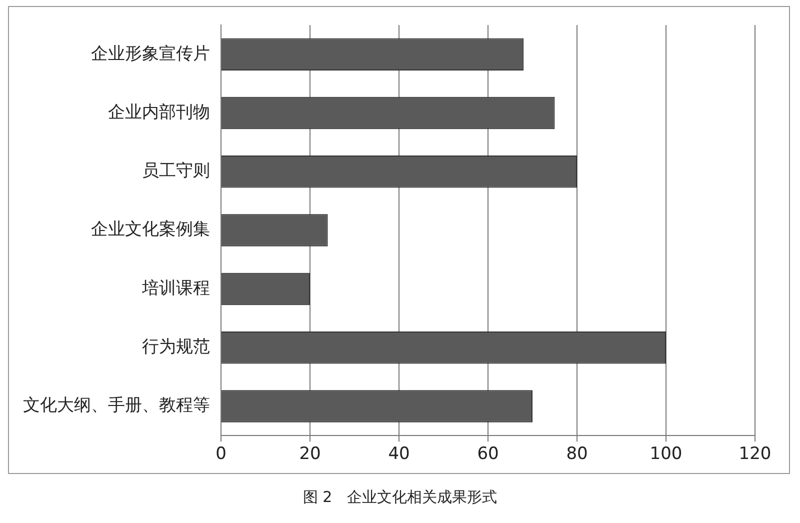  I want to click on y-tick-label: 企业形象宣传片, so click(150, 54).